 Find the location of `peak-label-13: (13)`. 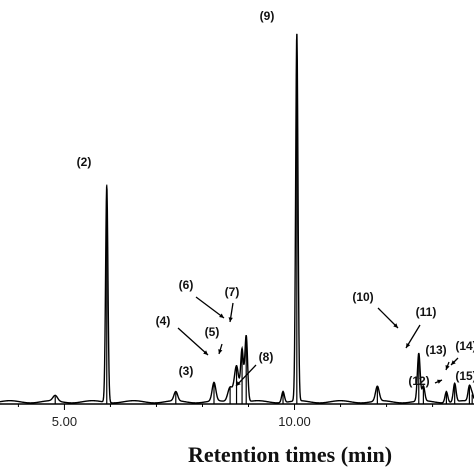

peak-label-13: (13) is located at coordinates (435, 350).